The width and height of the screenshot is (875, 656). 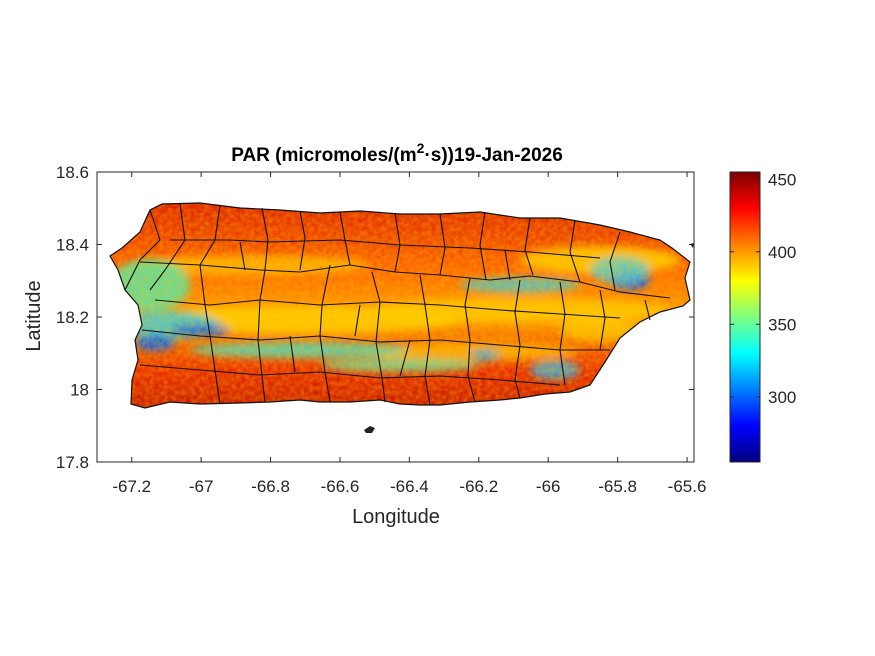 What do you see at coordinates (687, 486) in the screenshot?
I see `x-tick-label: -65.6` at bounding box center [687, 486].